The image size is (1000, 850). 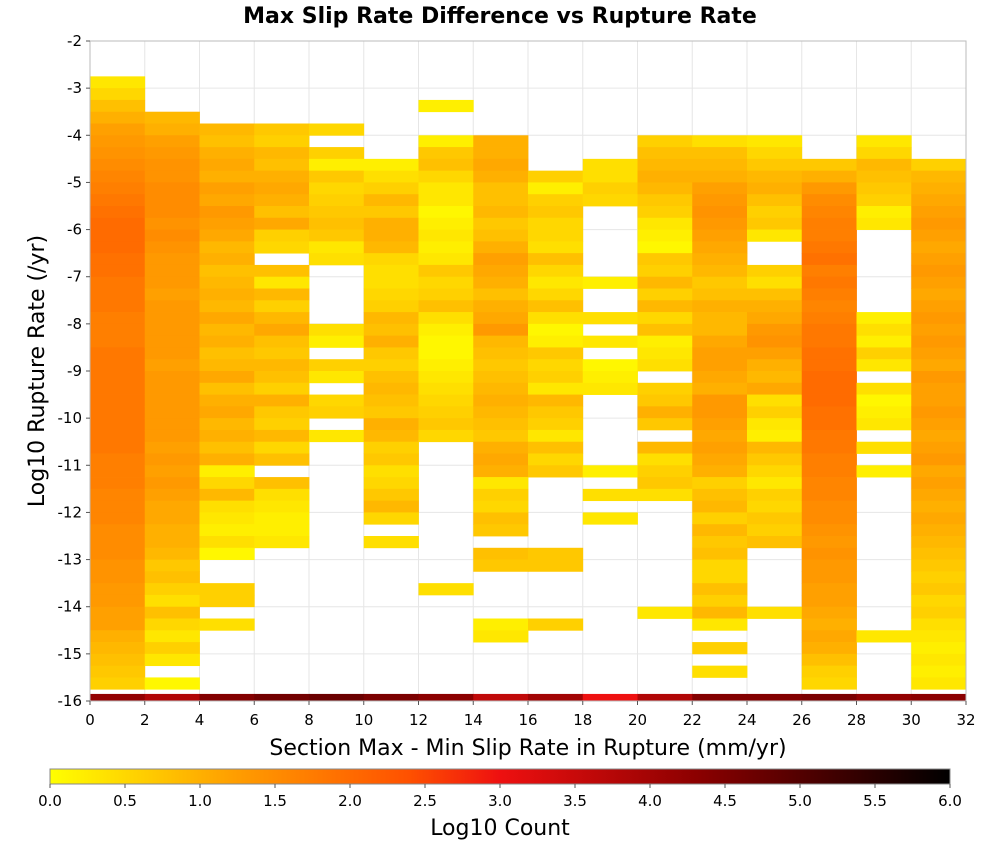 I want to click on colorbar-tick-label: 2.0, so click(x=350, y=801).